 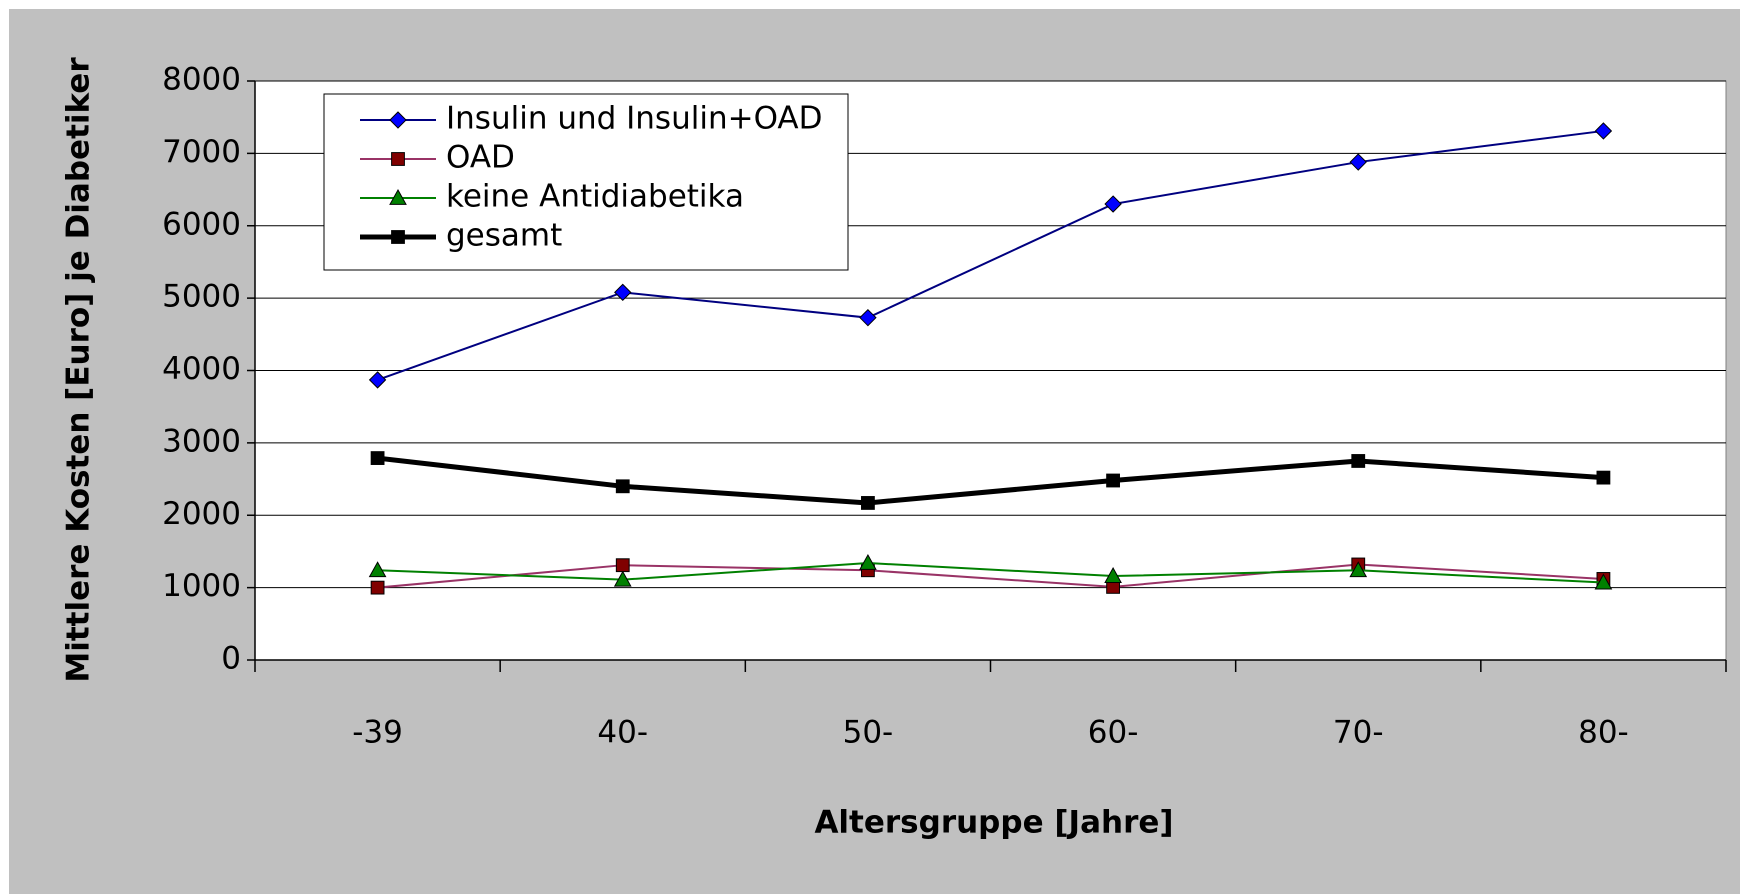 What do you see at coordinates (201, 152) in the screenshot?
I see `y-tick-label: 7000` at bounding box center [201, 152].